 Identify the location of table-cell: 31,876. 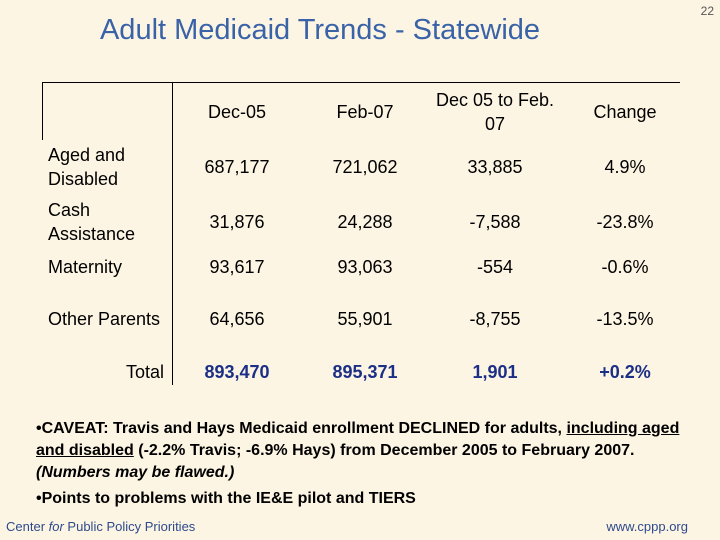
(237, 222).